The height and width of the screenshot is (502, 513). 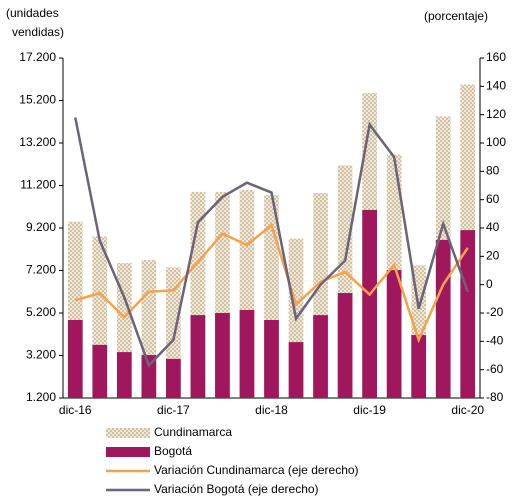 I want to click on y2-tick-label: -80, so click(x=495, y=397).